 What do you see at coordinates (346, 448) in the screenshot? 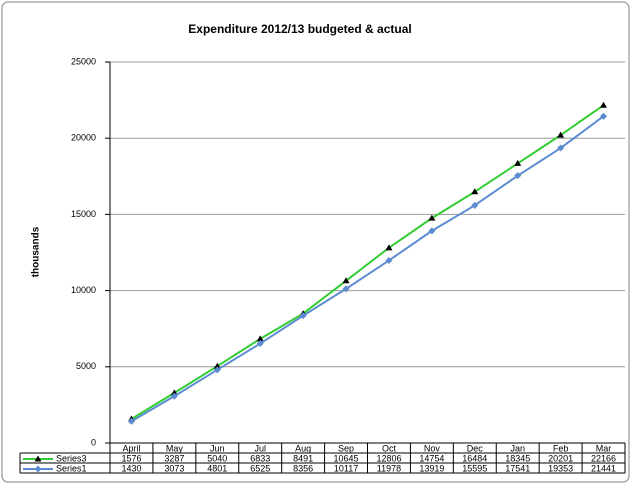
I see `x-tick-label: Sep` at bounding box center [346, 448].